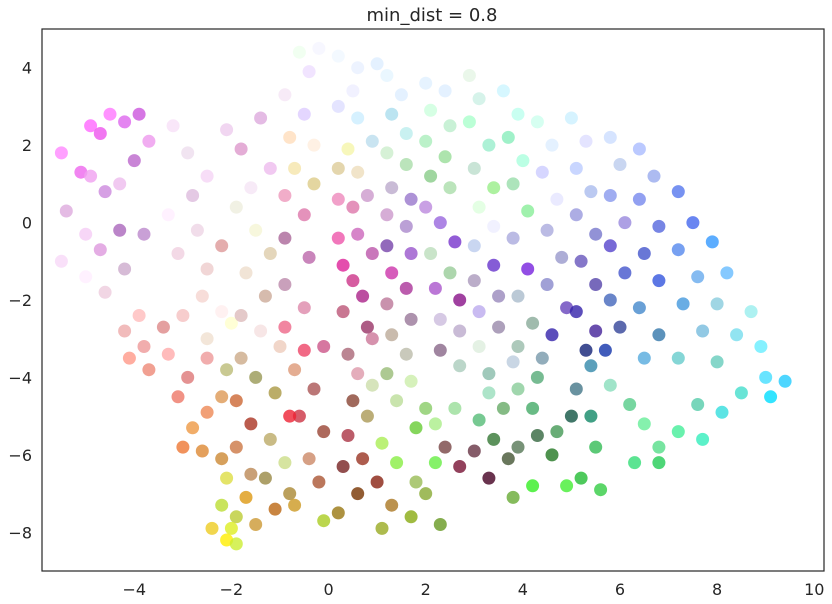 The width and height of the screenshot is (832, 604). Describe the element at coordinates (432, 15) in the screenshot. I see `chart-title: min_dist = 0.8` at that location.